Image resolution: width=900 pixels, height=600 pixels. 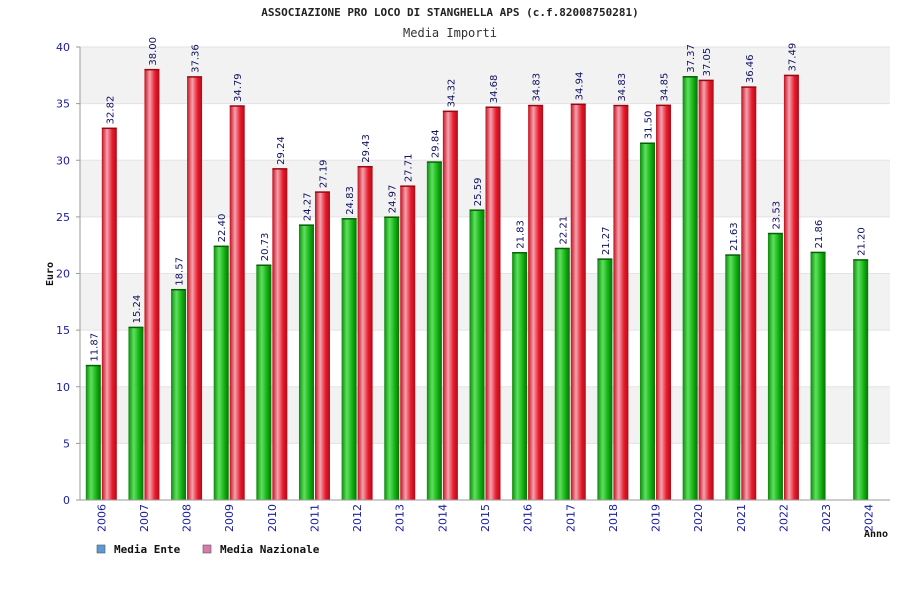 I want to click on x-axis-title: Anno, so click(x=876, y=534).